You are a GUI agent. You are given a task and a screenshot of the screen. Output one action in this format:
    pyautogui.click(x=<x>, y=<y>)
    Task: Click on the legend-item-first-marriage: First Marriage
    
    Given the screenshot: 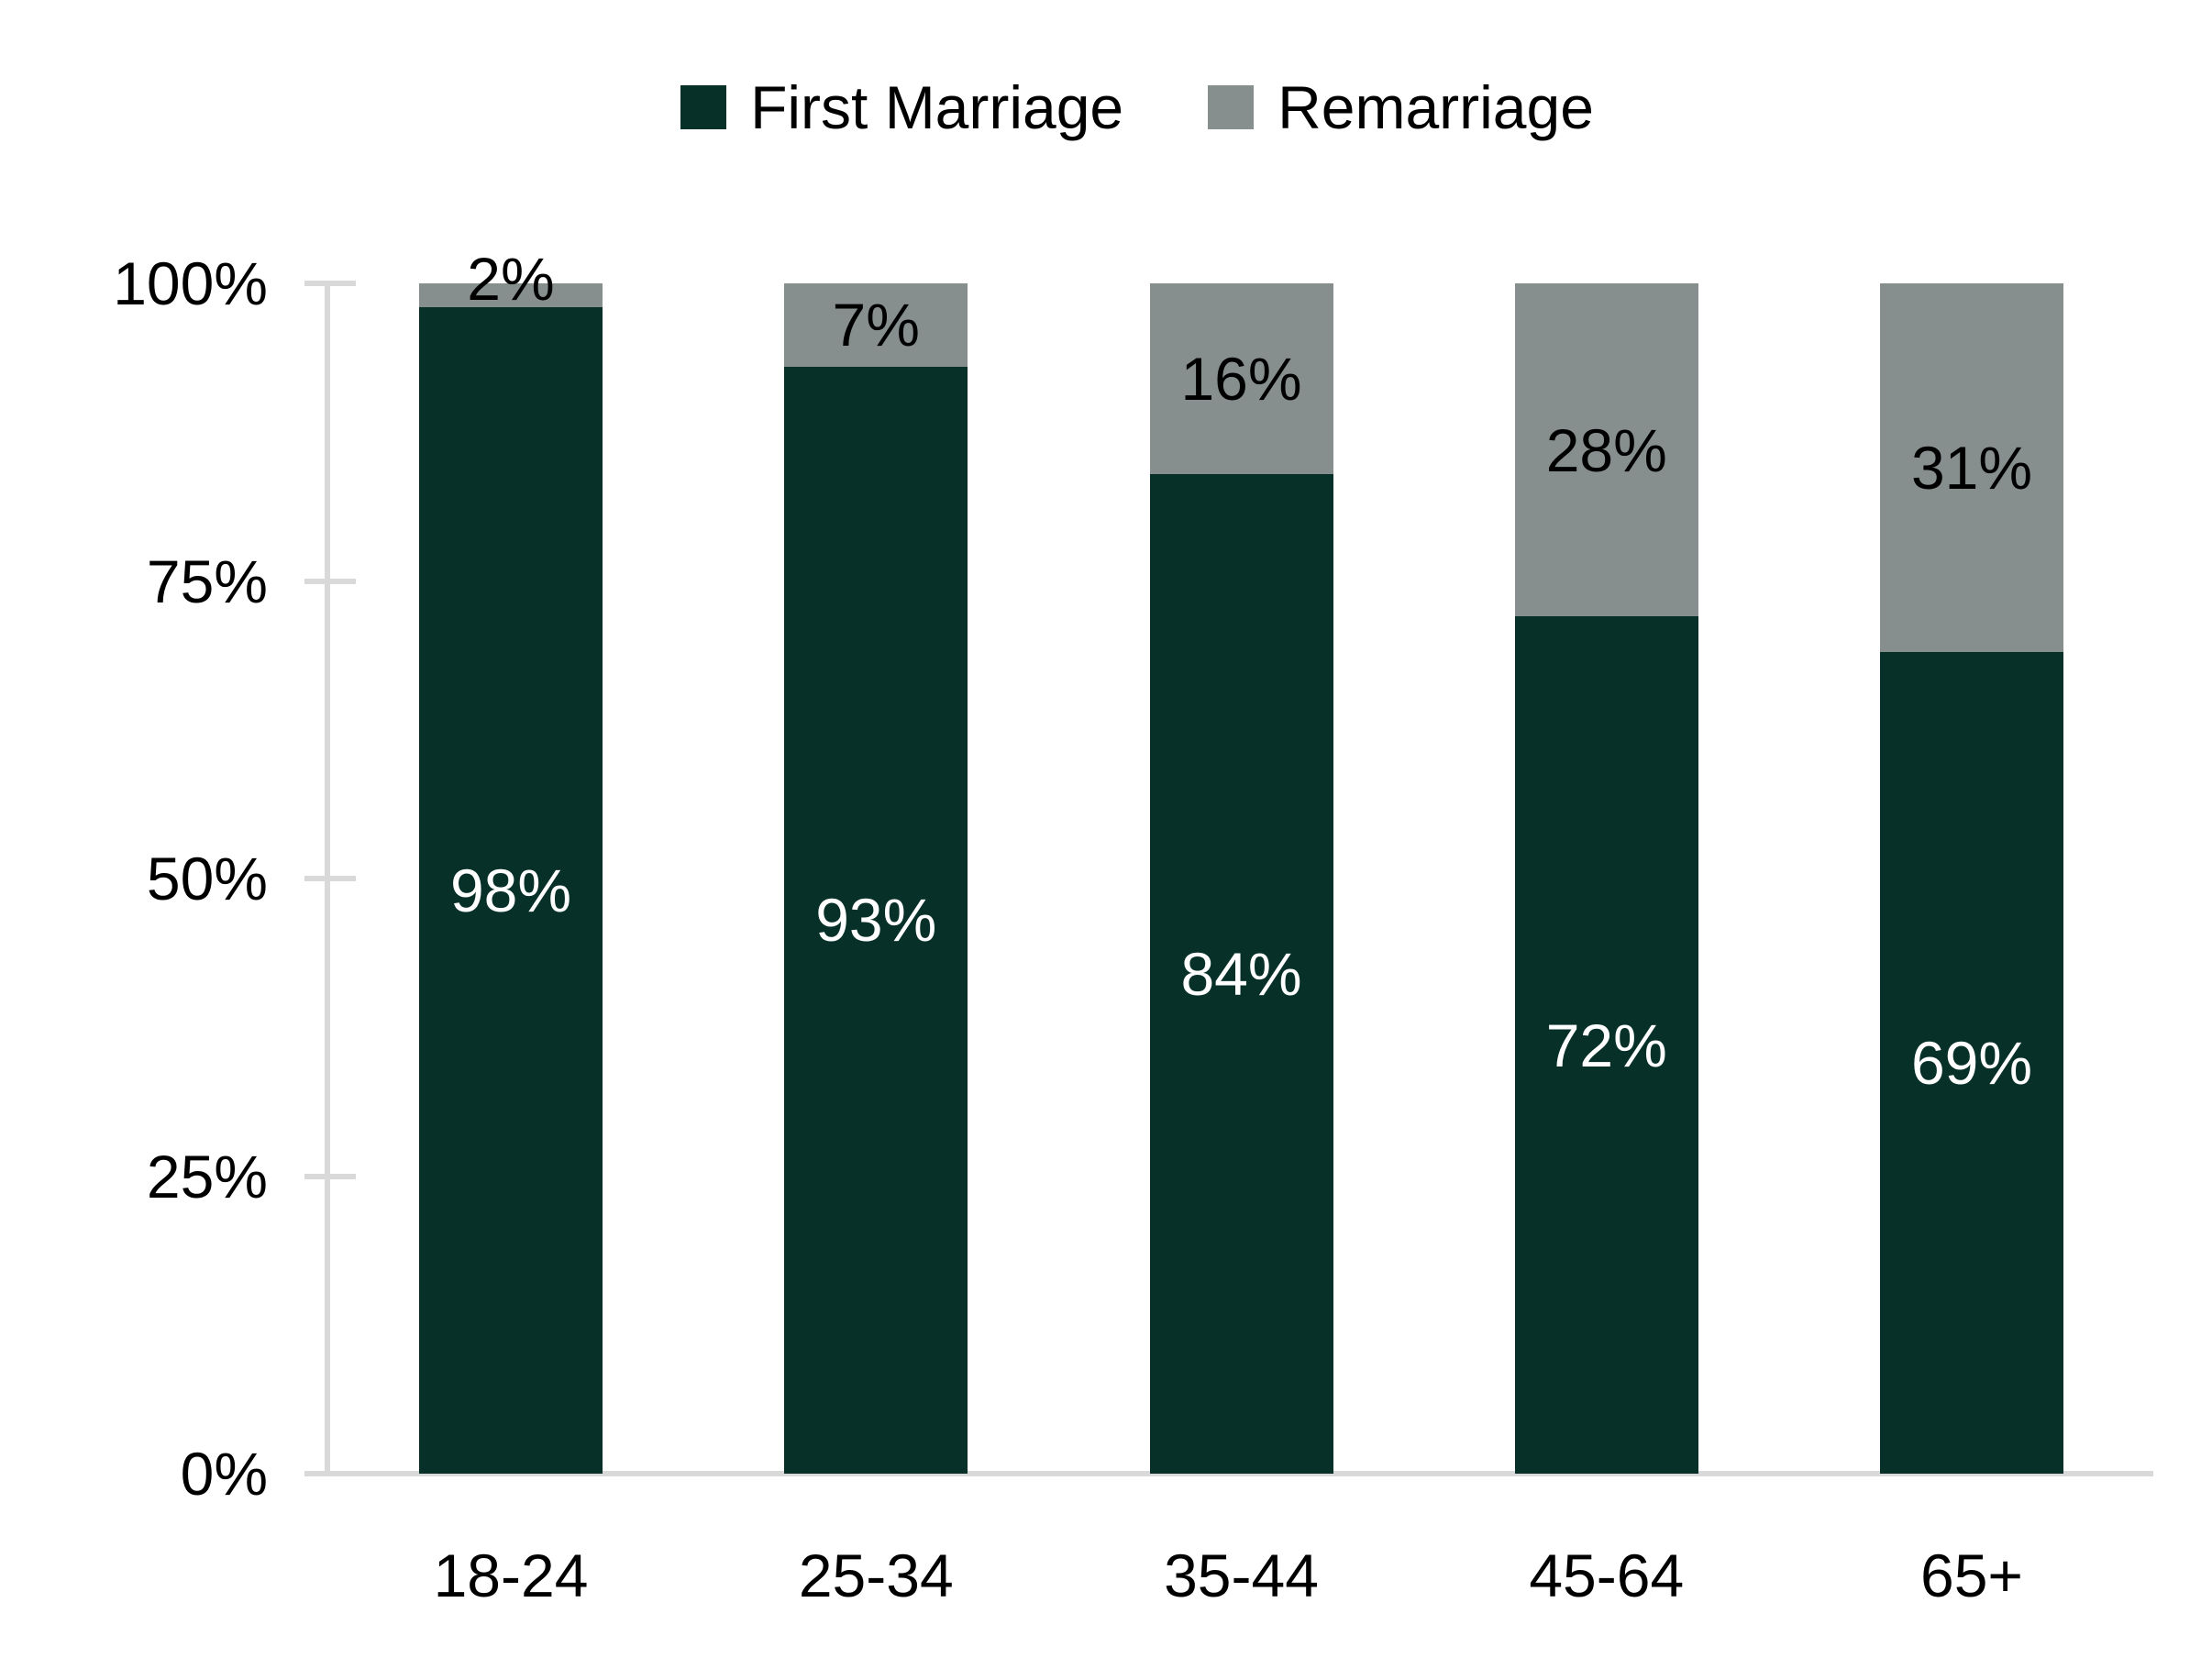 What is the action you would take?
    pyautogui.click(x=902, y=107)
    